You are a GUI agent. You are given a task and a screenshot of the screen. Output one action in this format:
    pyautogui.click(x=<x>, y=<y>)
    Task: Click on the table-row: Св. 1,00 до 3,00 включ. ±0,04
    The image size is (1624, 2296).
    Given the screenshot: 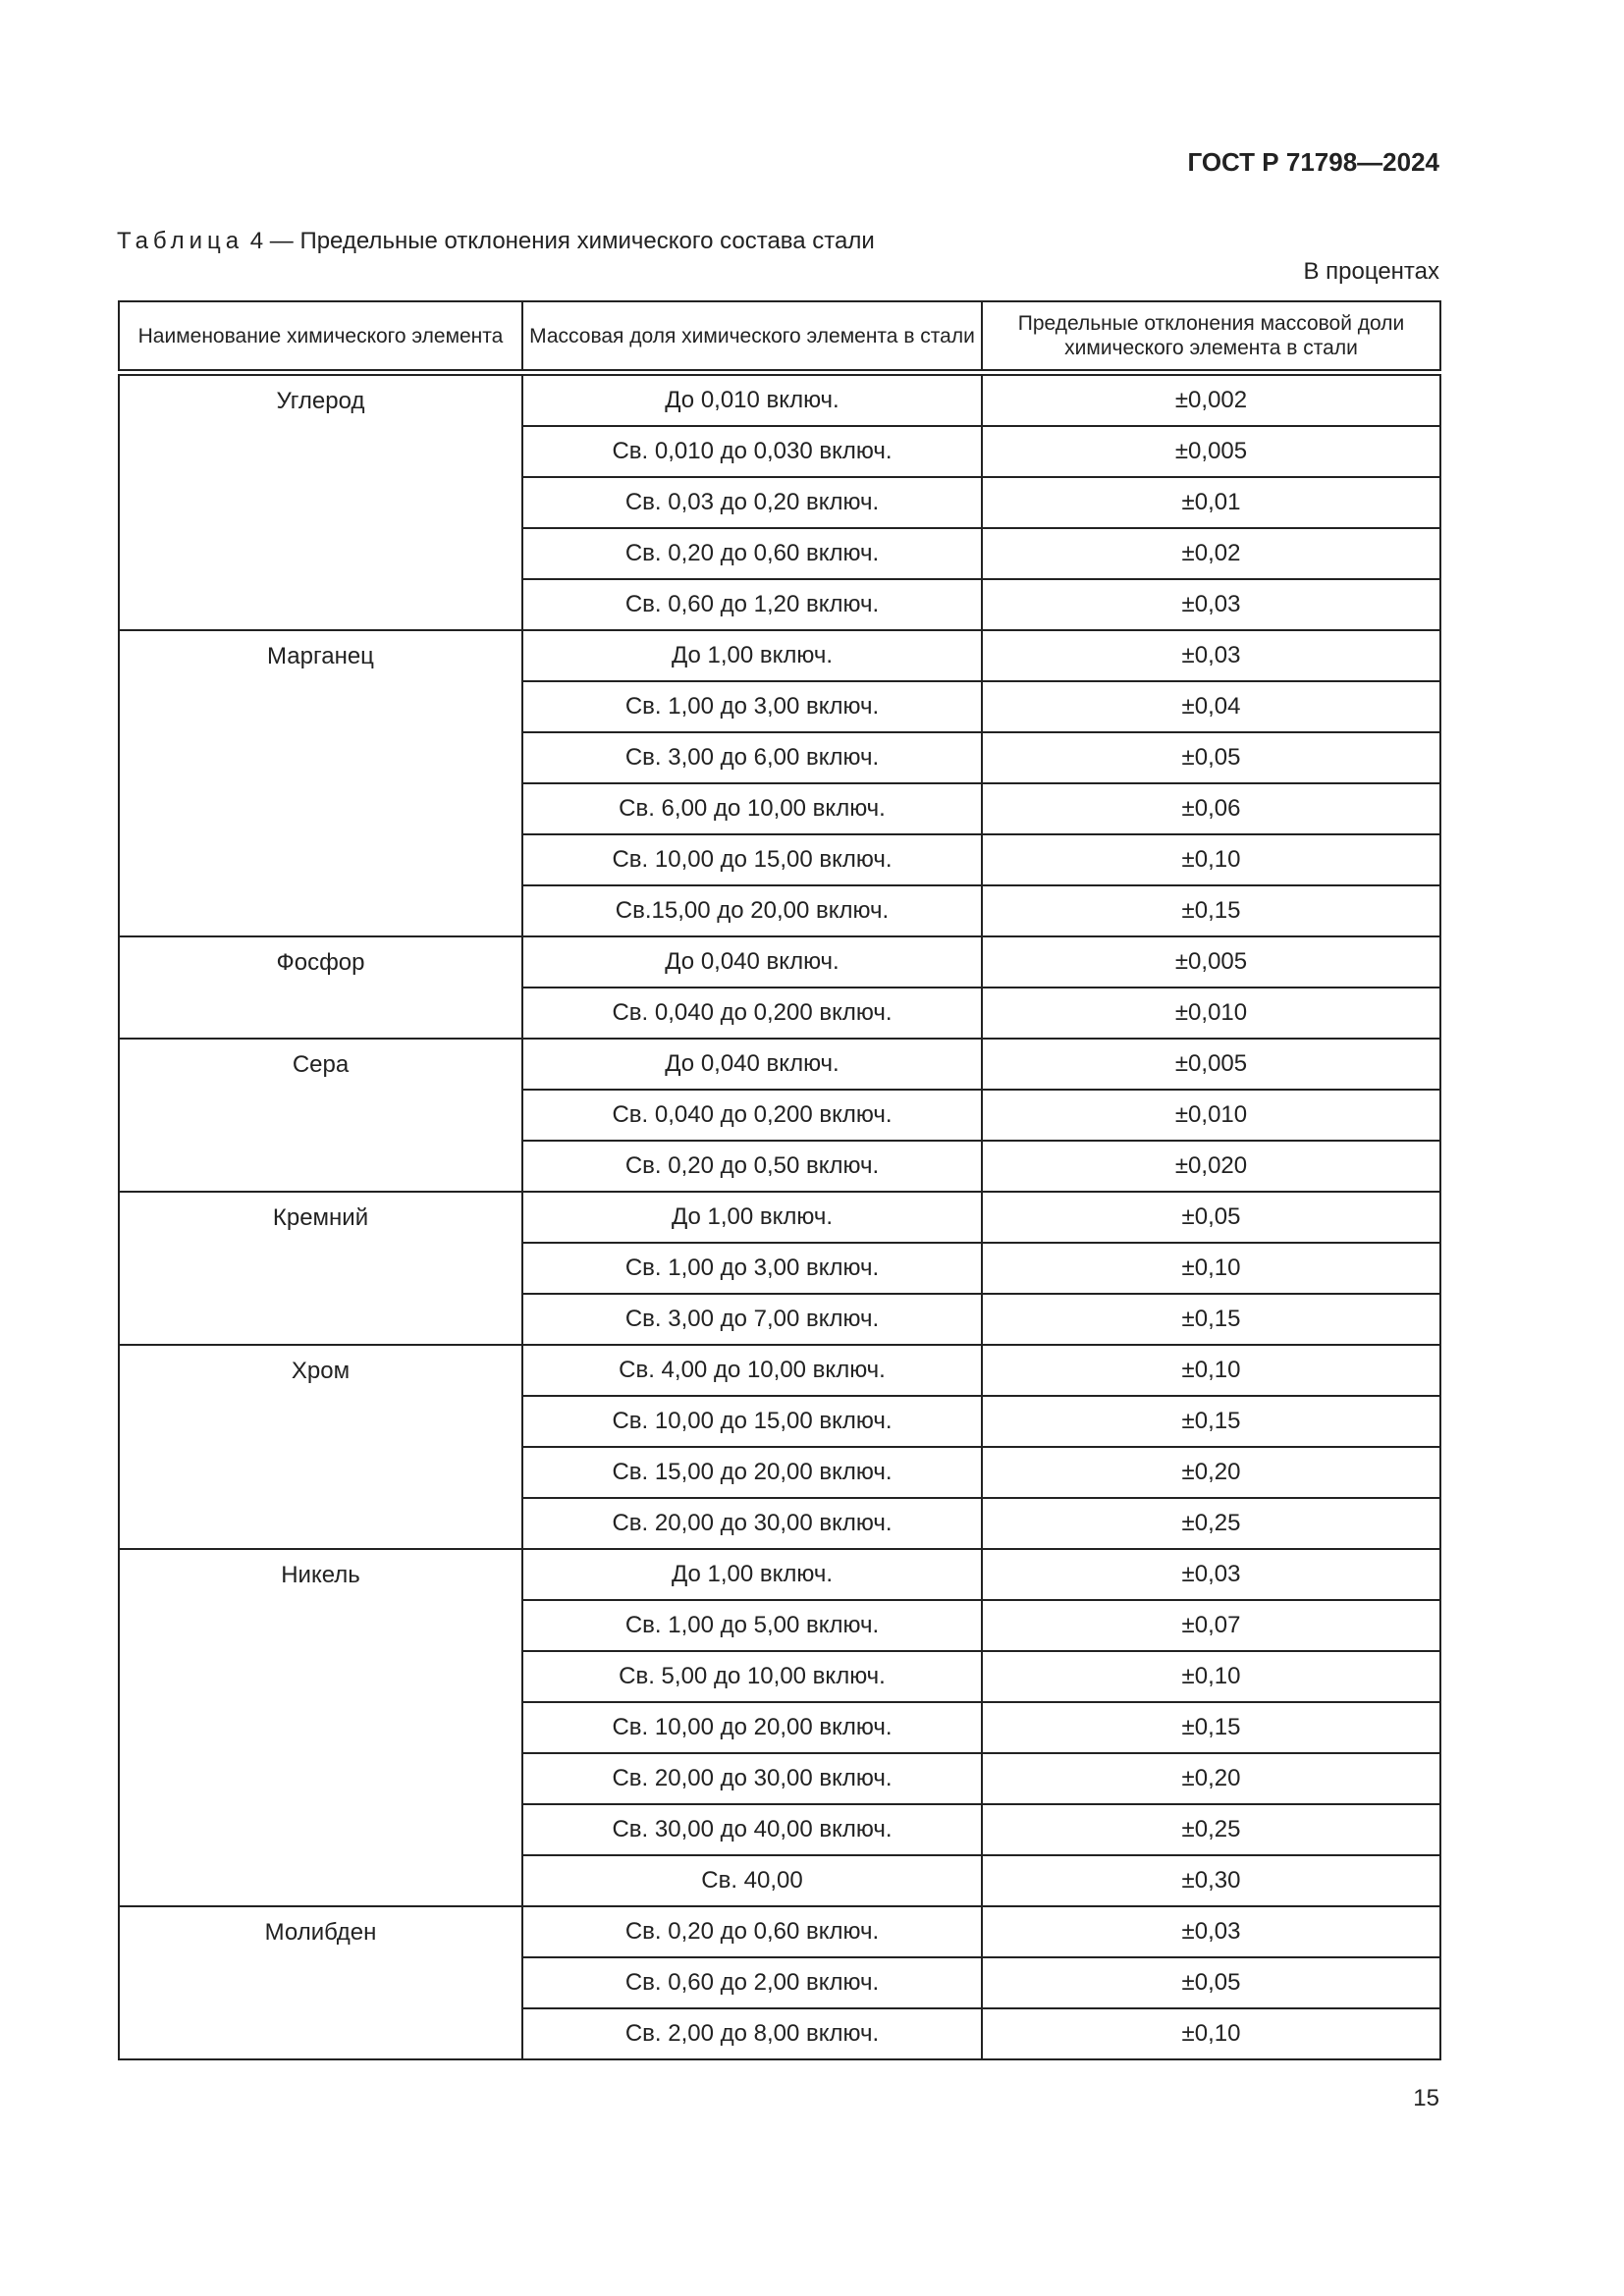 What is the action you would take?
    pyautogui.click(x=780, y=707)
    